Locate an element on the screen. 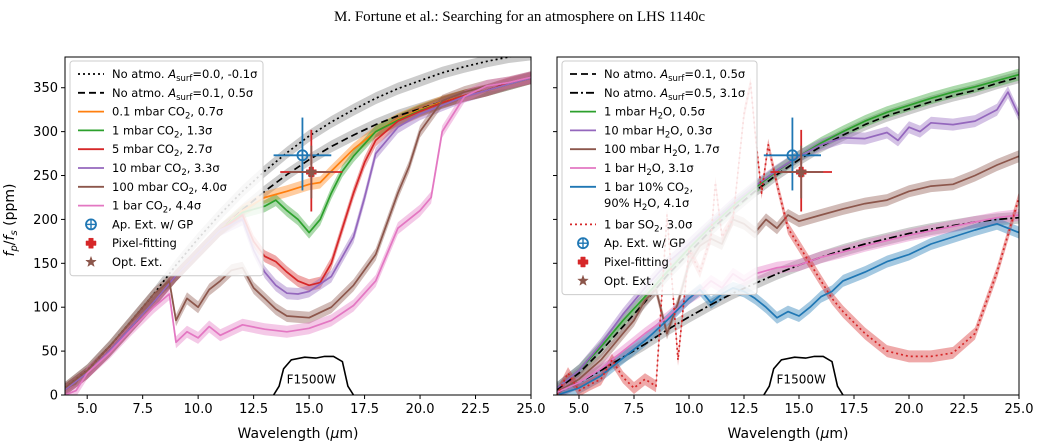 Image resolution: width=1039 pixels, height=444 pixels. left-x-tick-label: 25.0 is located at coordinates (531, 409).